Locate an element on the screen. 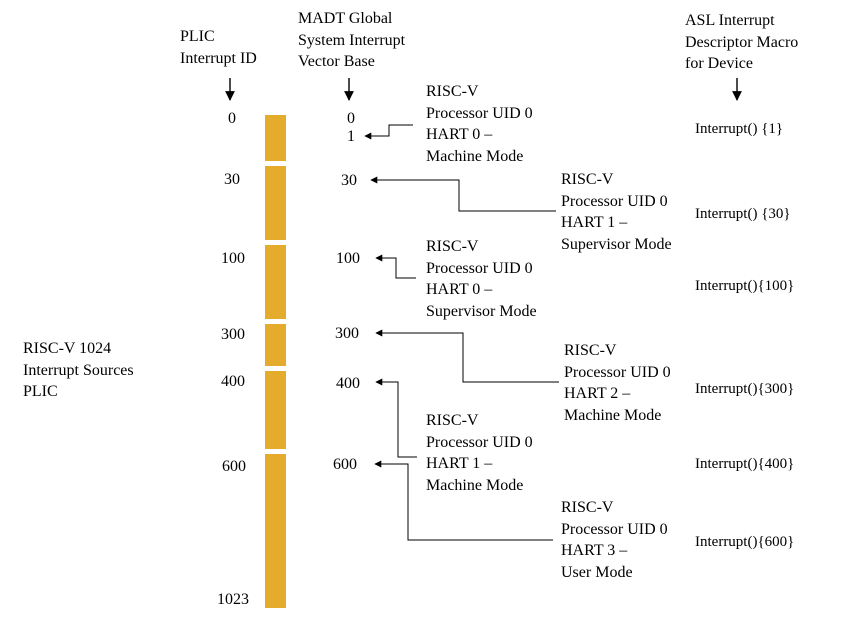 The width and height of the screenshot is (866, 633). madt-gsi-base-header: MADT Global System Interrupt Vector Base is located at coordinates (352, 40).